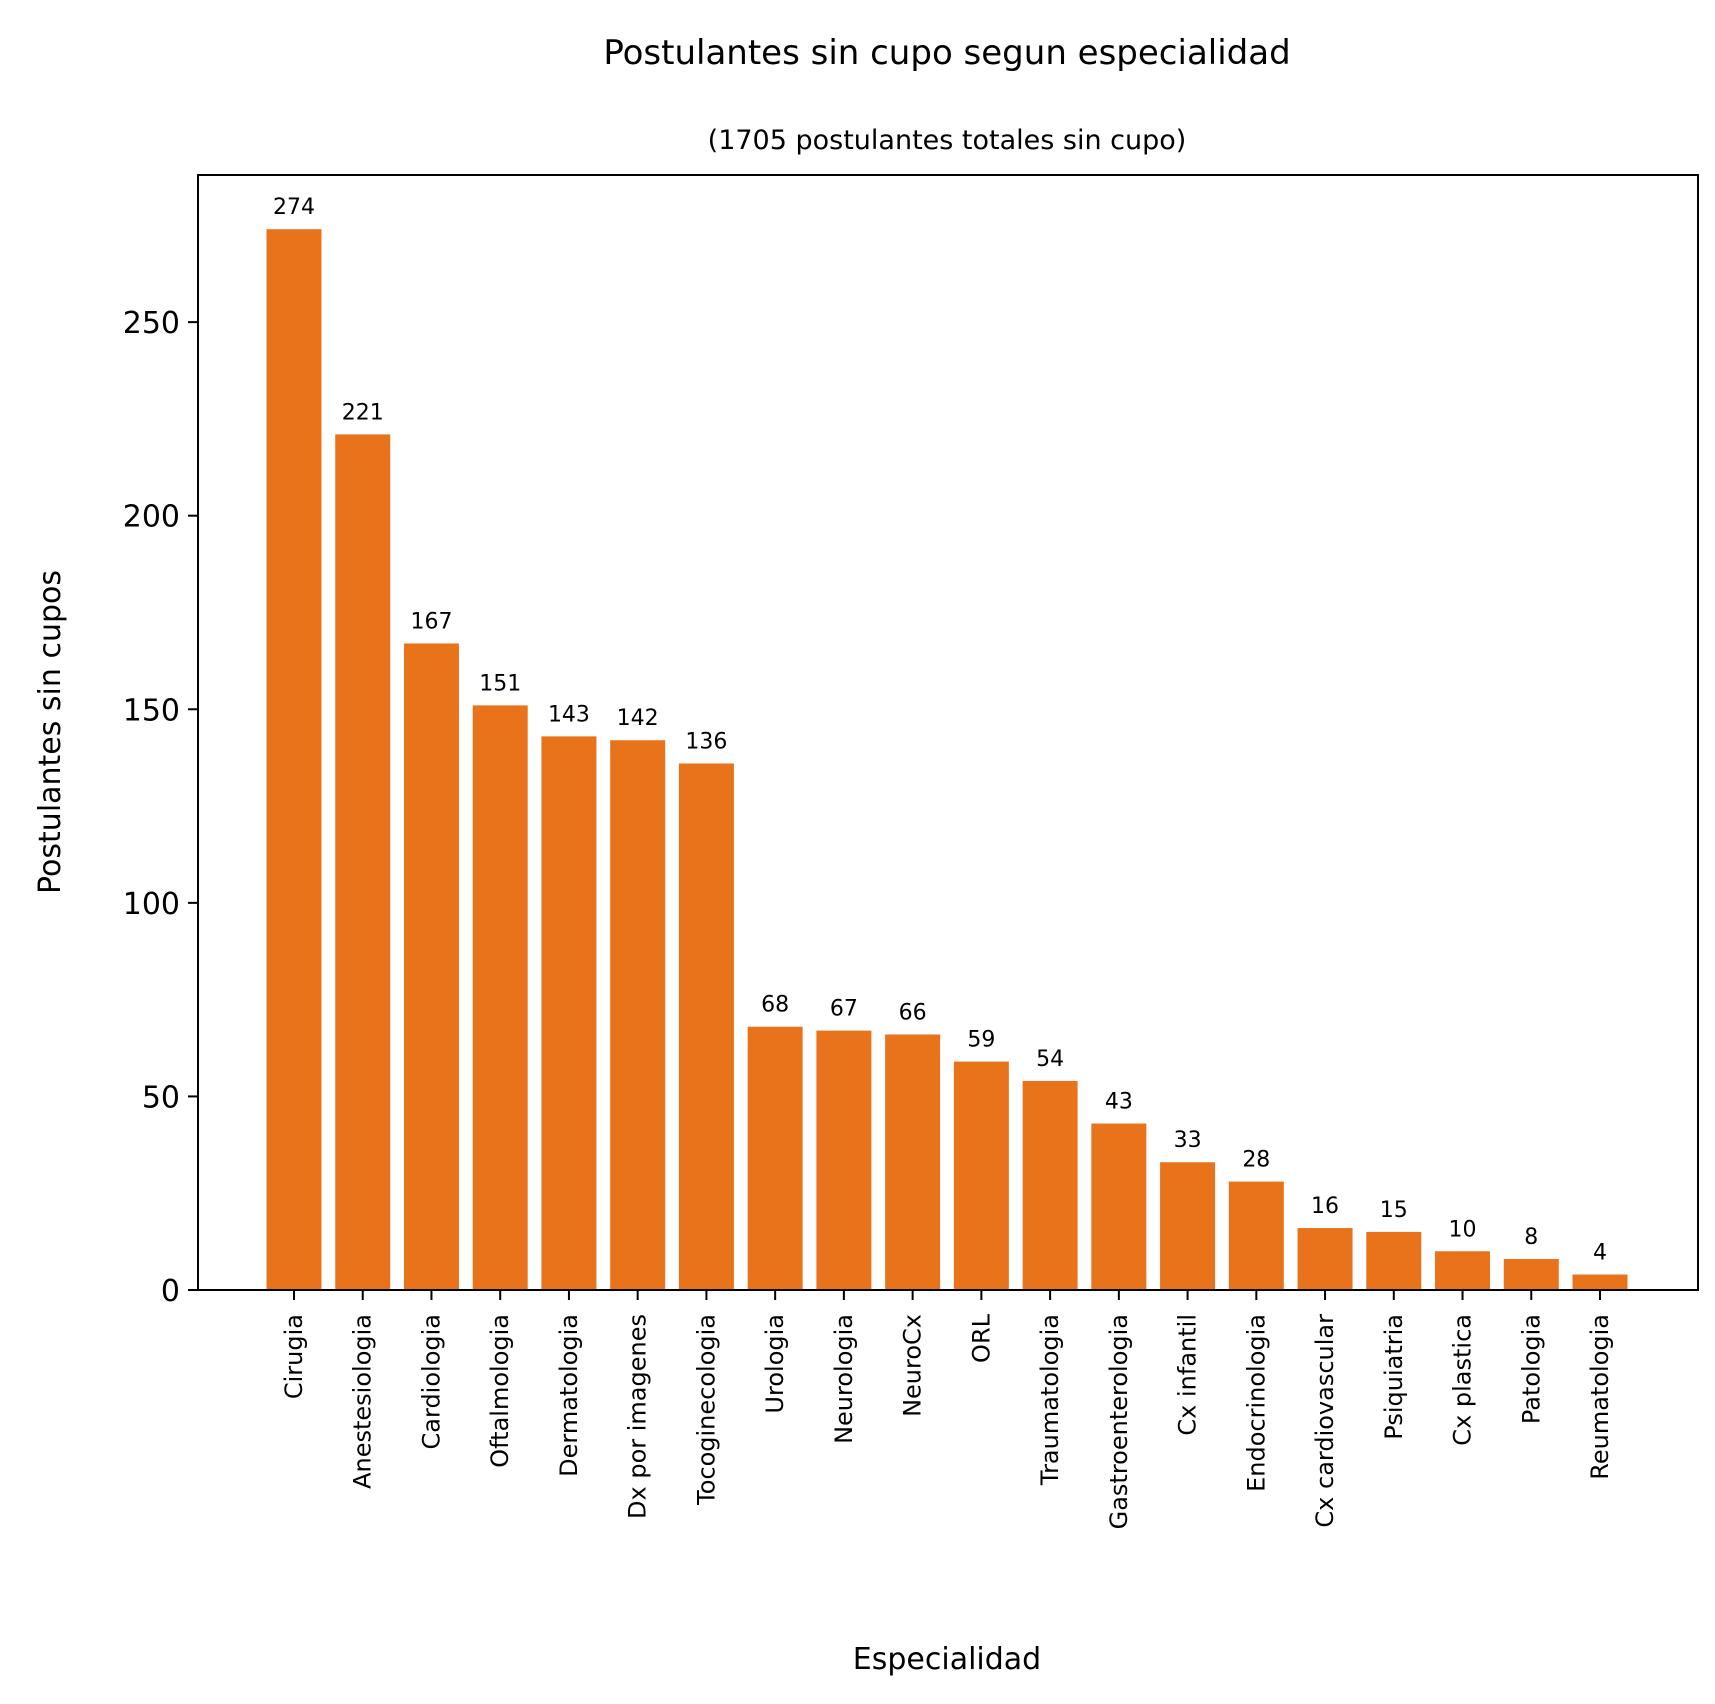 The height and width of the screenshot is (1704, 1715). I want to click on x-tick-label: Urologia, so click(775, 1364).